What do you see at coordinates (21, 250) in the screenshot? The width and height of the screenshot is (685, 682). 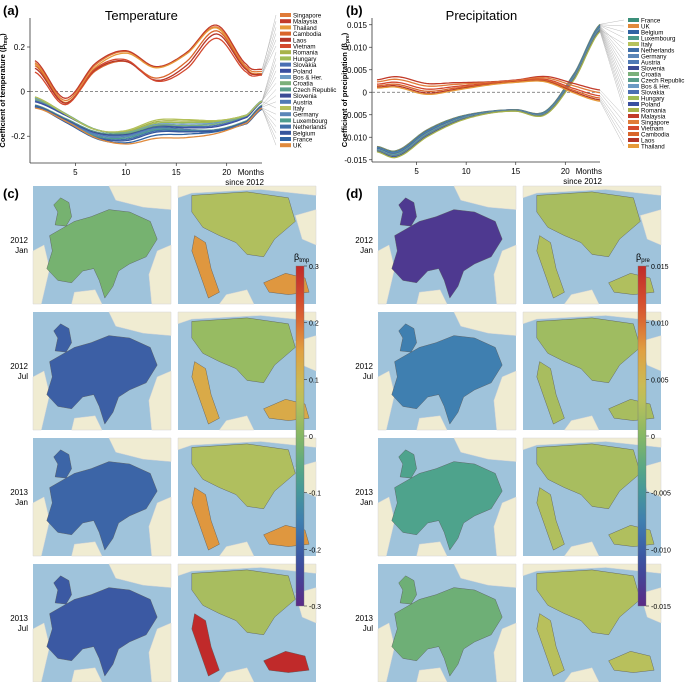 I see `row-label-month: Jan` at bounding box center [21, 250].